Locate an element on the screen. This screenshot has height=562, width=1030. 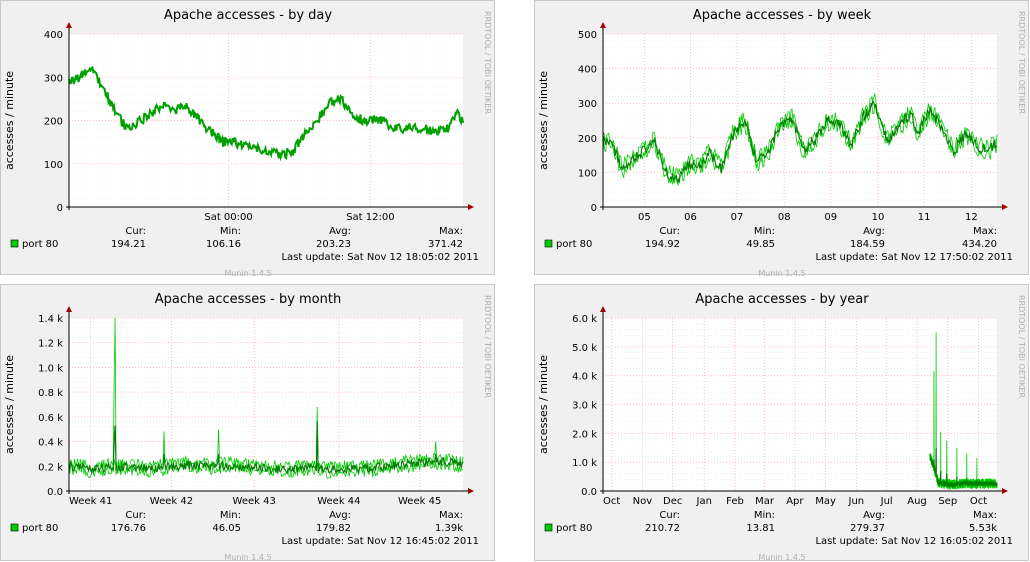
y-tick-label: 2.0 k is located at coordinates (584, 434).